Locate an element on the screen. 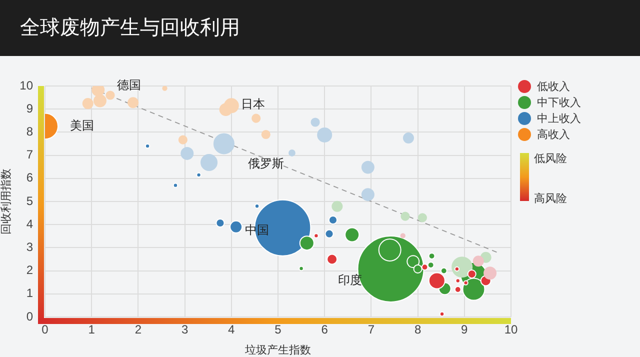  x-tick-label: 9 is located at coordinates (464, 329).